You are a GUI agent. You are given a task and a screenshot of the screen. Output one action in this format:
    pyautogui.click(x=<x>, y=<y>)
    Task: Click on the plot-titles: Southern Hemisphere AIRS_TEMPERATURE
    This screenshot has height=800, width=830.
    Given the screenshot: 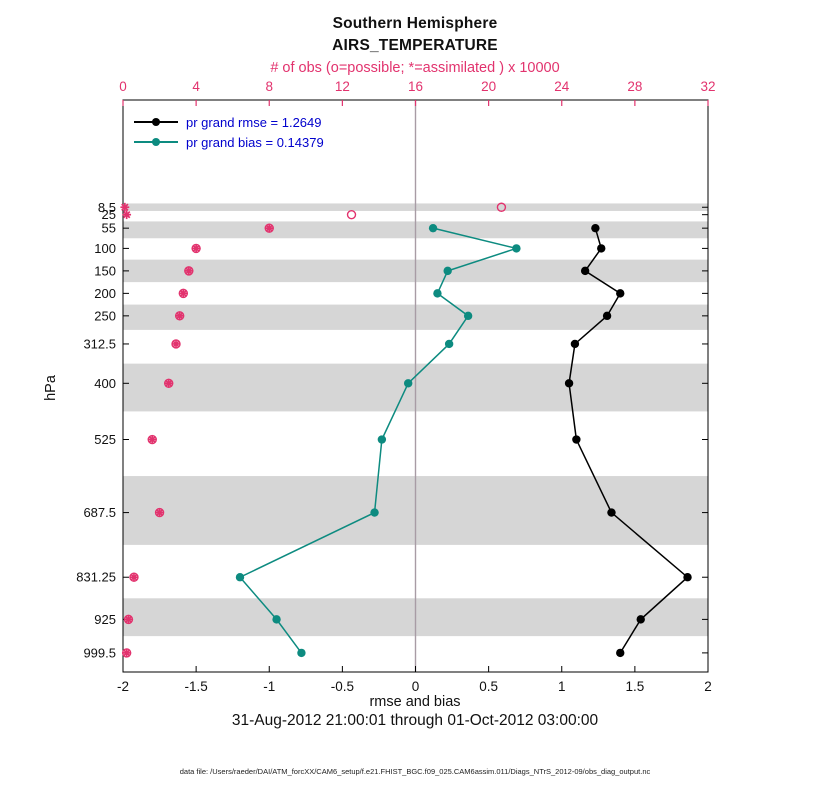 What is the action you would take?
    pyautogui.click(x=415, y=35)
    